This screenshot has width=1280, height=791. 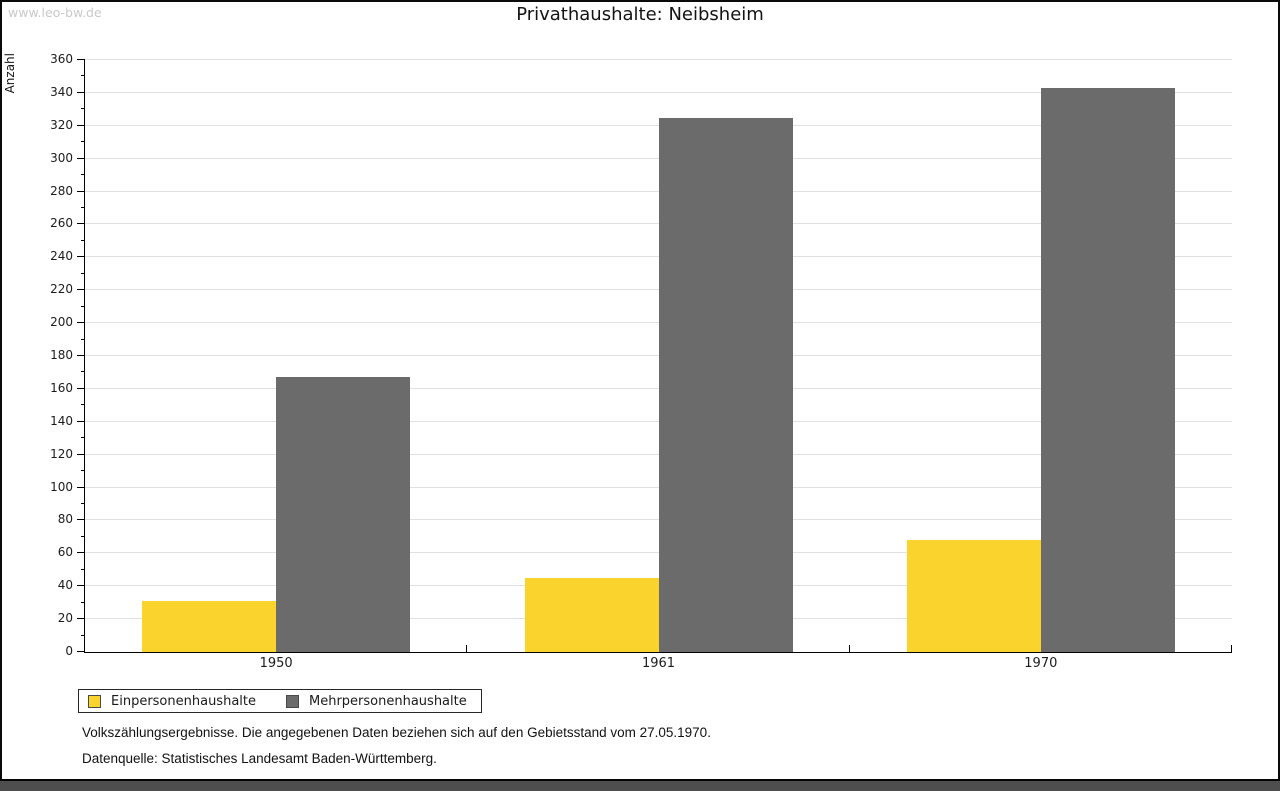 What do you see at coordinates (591, 615) in the screenshot?
I see `bar-1961-Einpersonenhaushalte` at bounding box center [591, 615].